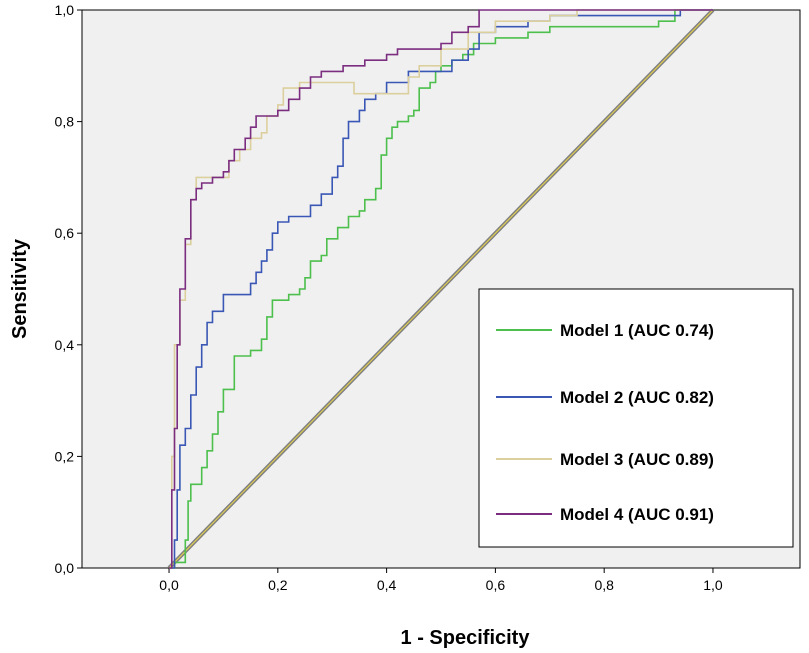  Describe the element at coordinates (65, 233) in the screenshot. I see `y-tick-label: 0,6` at that location.